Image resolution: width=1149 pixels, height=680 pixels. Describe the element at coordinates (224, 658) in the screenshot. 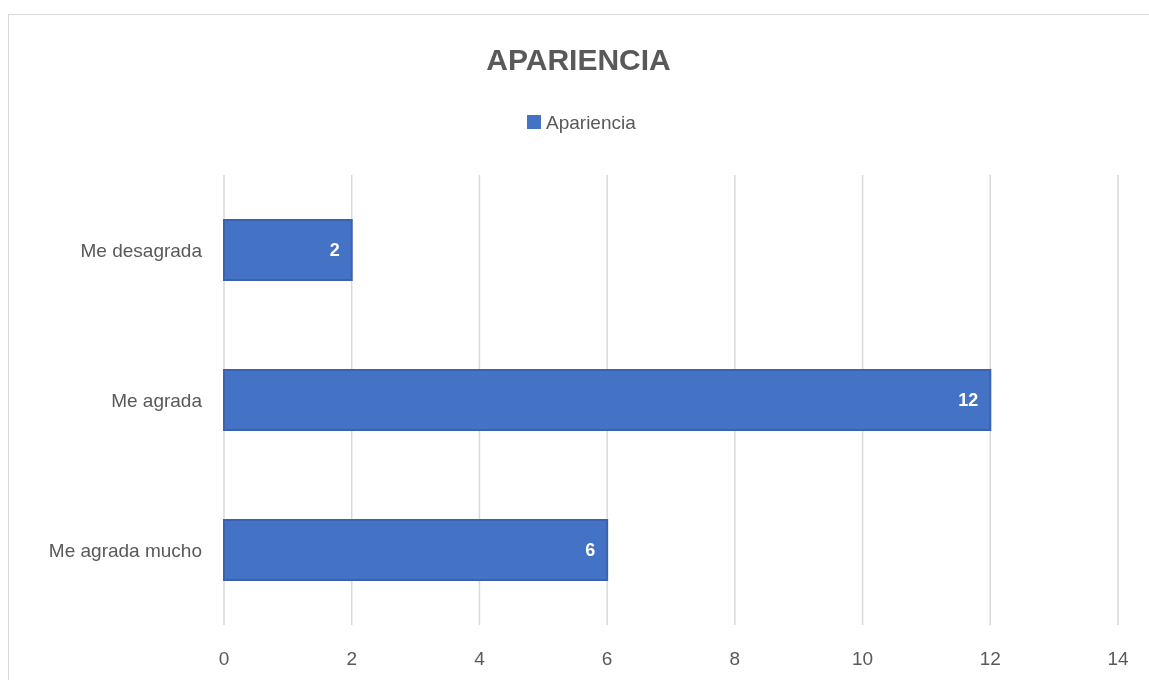

I see `x-tick-label: 0` at that location.